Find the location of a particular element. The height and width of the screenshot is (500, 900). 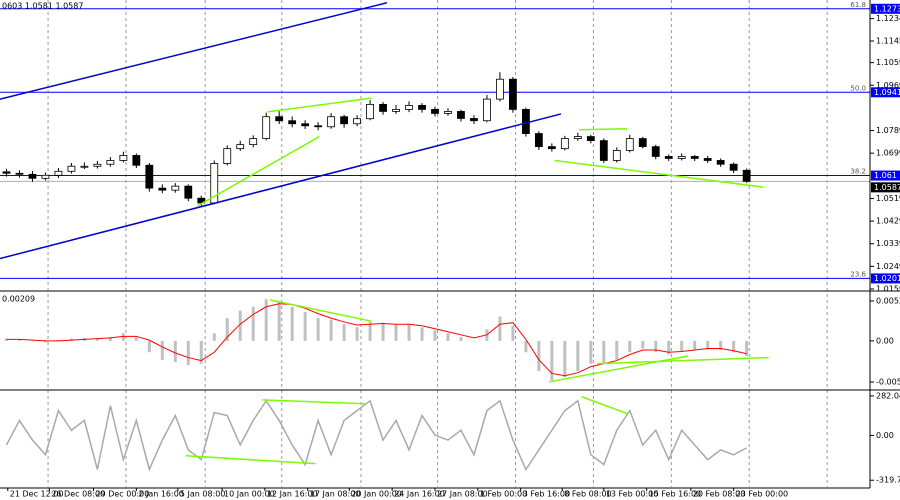

y-tick-label: 1.0339 is located at coordinates (888, 243).